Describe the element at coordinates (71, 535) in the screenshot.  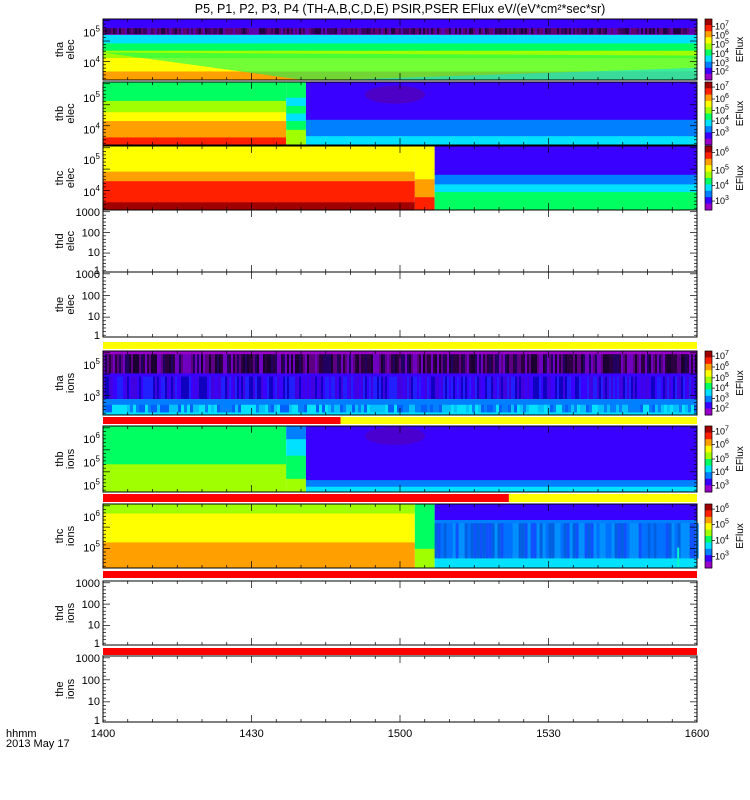
I see `panel-label-species: ions` at that location.